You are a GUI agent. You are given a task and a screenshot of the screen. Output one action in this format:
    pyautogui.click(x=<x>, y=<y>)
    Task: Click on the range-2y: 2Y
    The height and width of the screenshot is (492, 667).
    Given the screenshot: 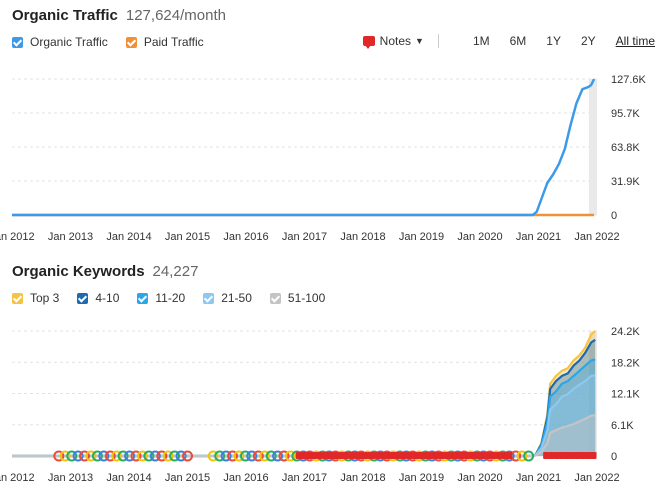 What is the action you would take?
    pyautogui.click(x=588, y=41)
    